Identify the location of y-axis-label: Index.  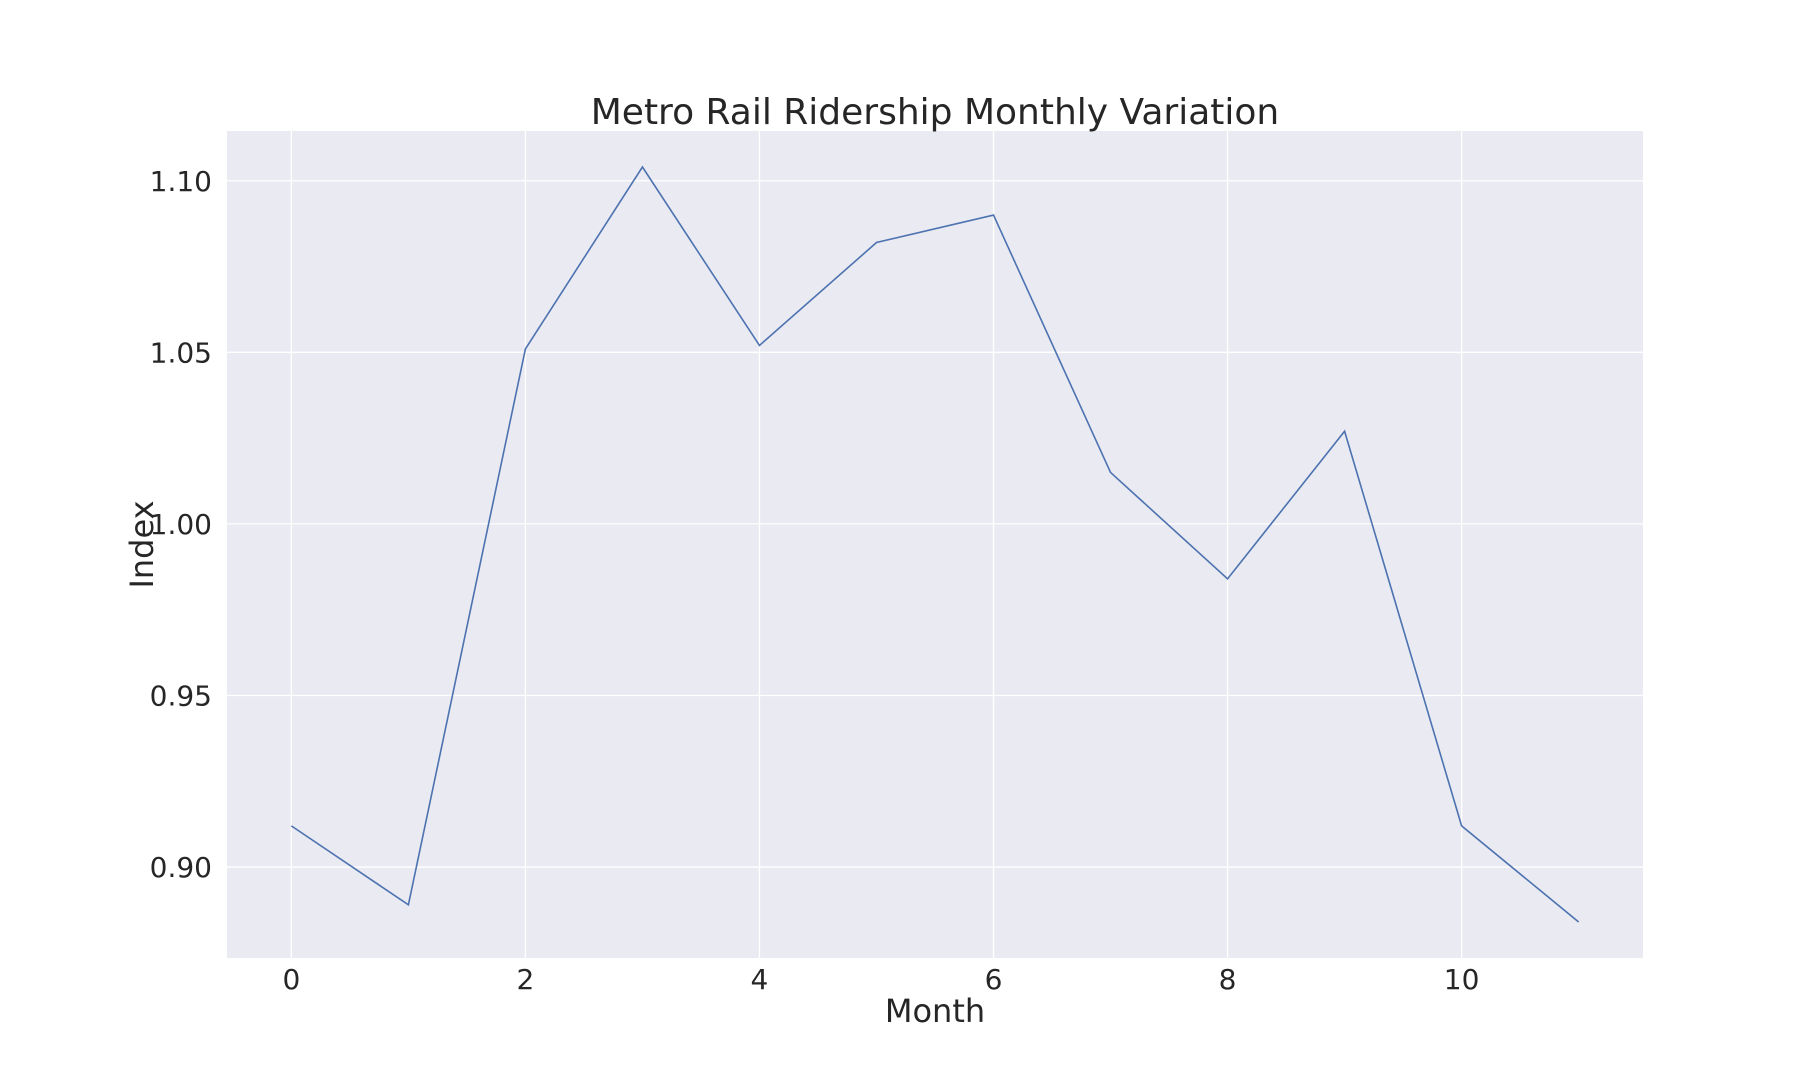
(142, 544).